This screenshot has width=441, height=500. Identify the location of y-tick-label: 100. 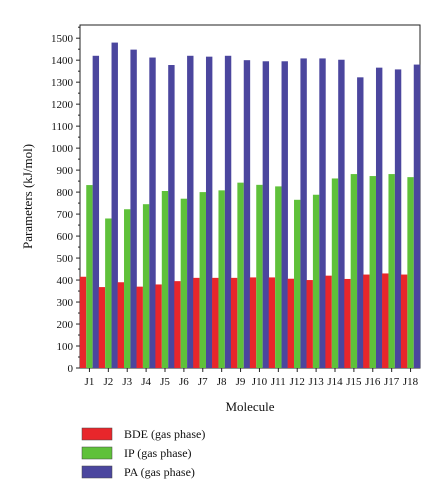
(65, 347).